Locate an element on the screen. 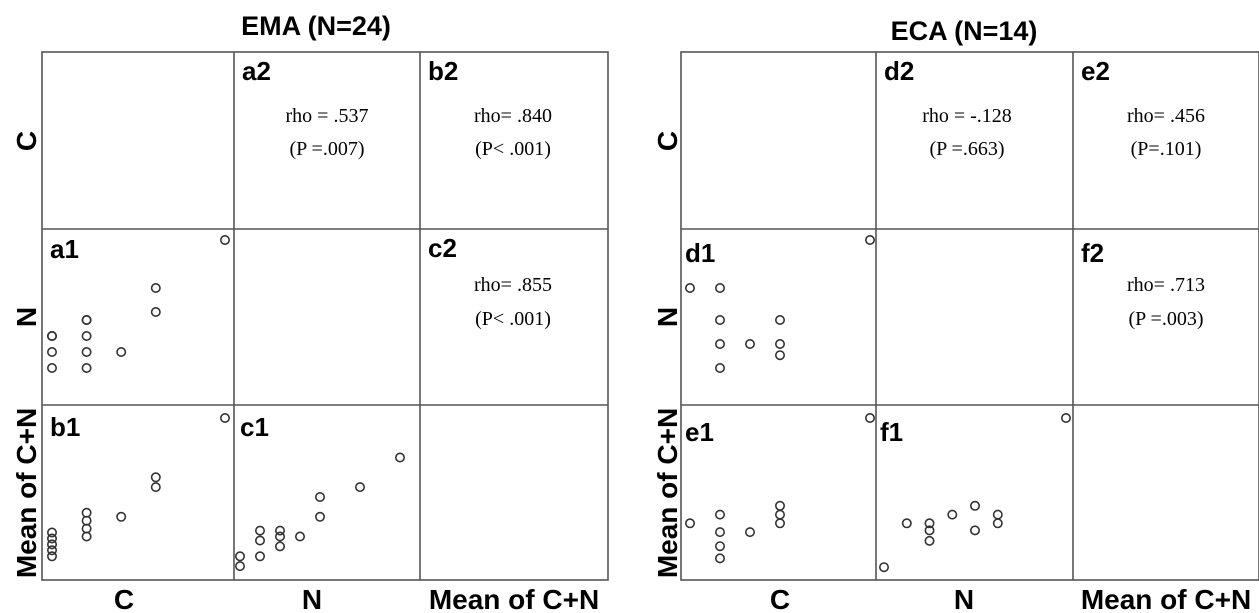  cell-id-b1: b1 is located at coordinates (65, 427).